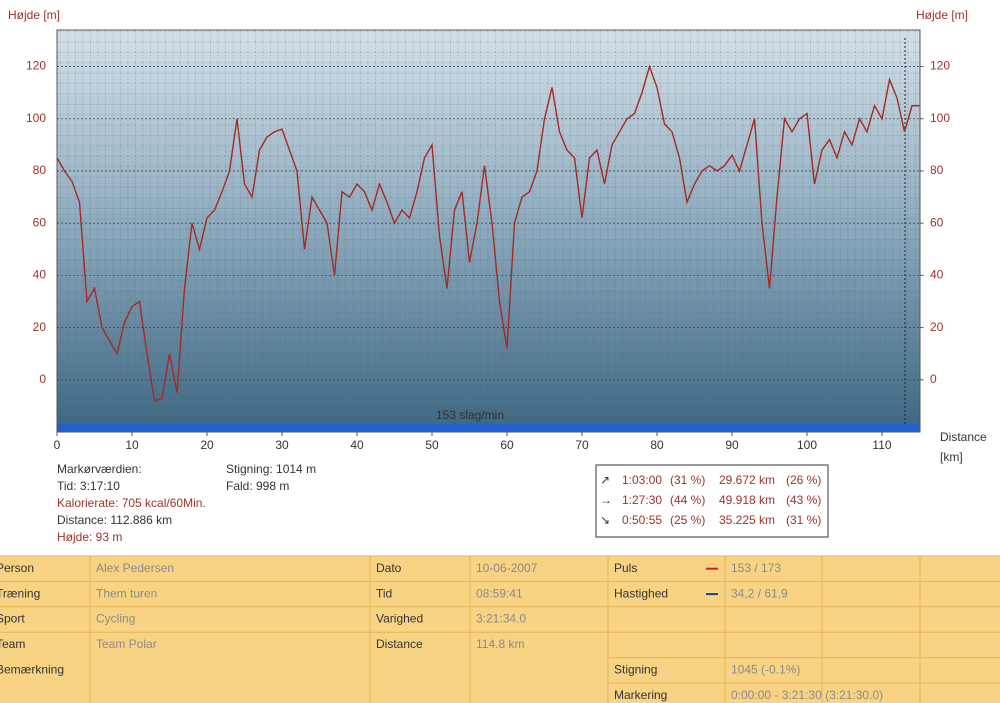  I want to click on field-value: Them turen, so click(126, 593).